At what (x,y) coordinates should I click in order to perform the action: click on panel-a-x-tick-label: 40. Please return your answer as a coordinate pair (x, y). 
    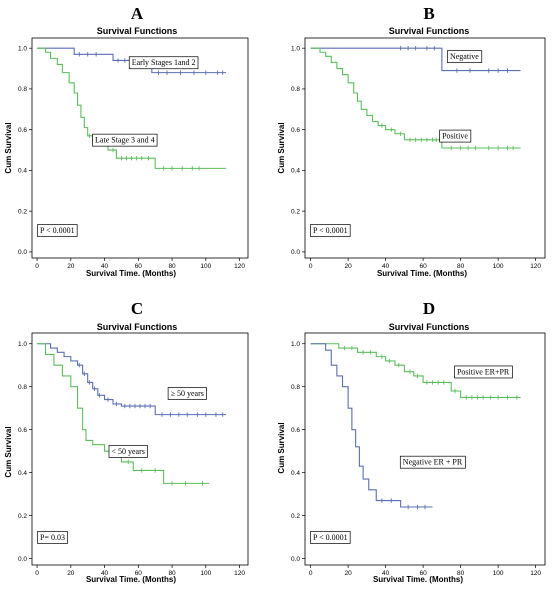
    Looking at the image, I should click on (105, 266).